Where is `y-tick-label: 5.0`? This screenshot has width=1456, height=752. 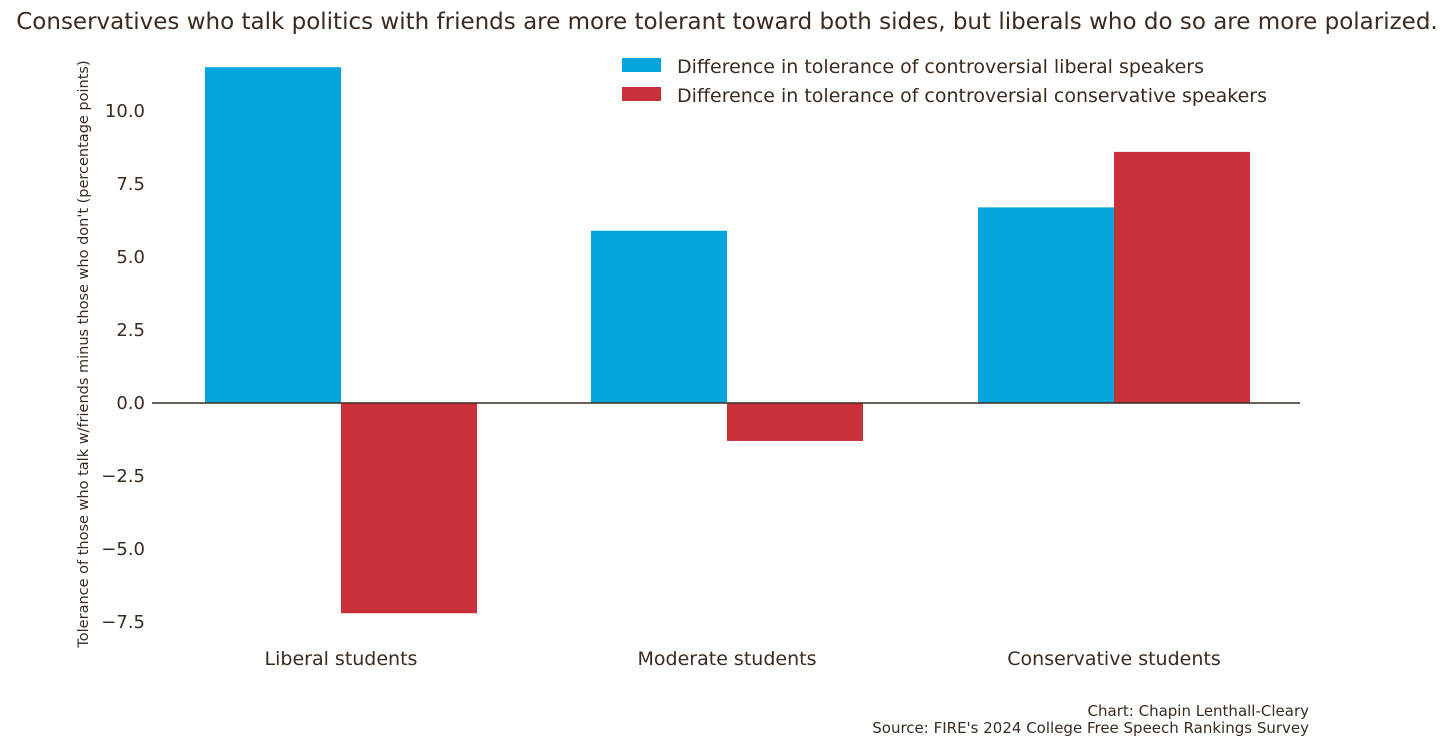 y-tick-label: 5.0 is located at coordinates (130, 257).